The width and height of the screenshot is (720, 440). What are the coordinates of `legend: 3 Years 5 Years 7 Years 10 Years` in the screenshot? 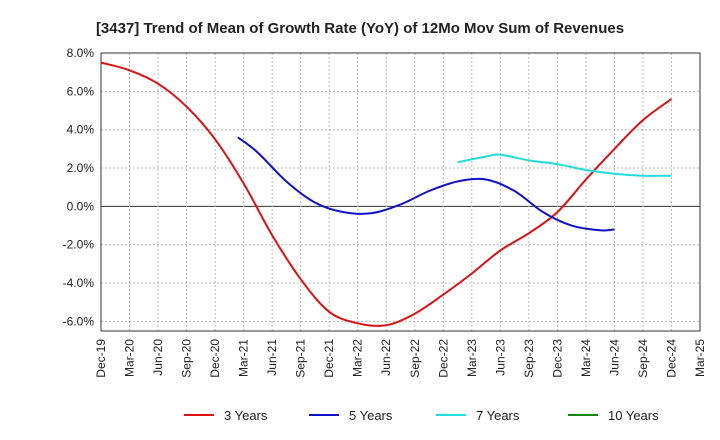 It's located at (421, 415).